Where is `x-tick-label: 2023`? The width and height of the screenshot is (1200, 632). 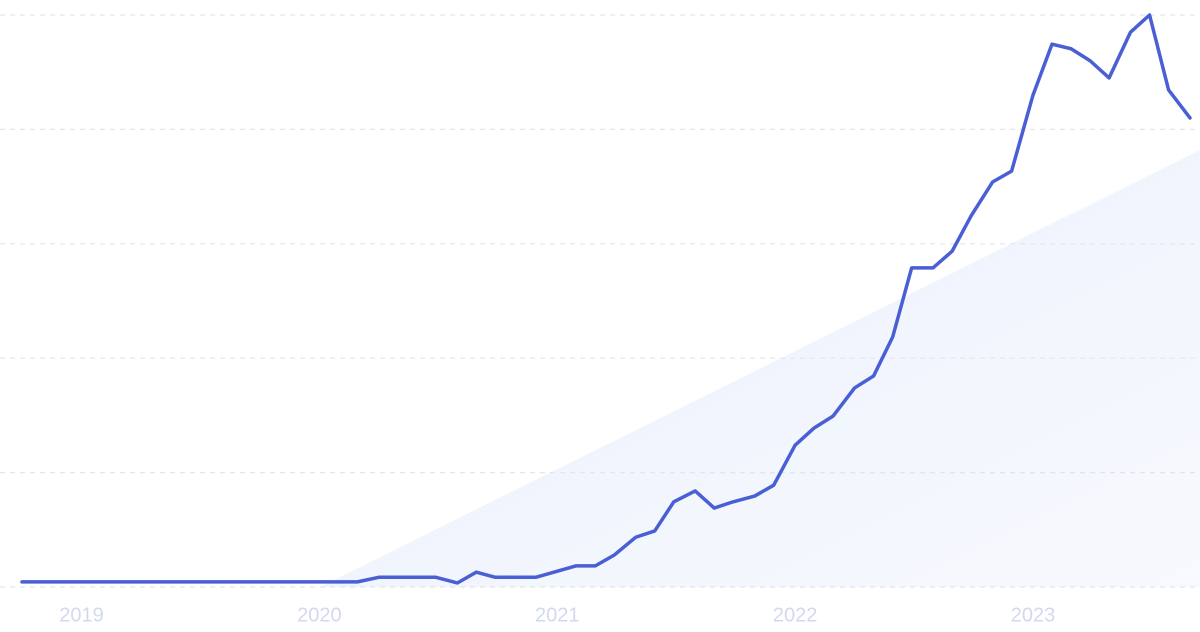 x-tick-label: 2023 is located at coordinates (1033, 615).